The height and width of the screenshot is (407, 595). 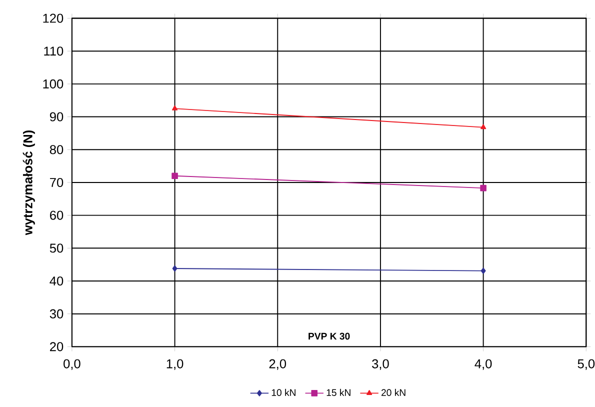 I want to click on x-tick-label: 0,0, so click(x=72, y=364).